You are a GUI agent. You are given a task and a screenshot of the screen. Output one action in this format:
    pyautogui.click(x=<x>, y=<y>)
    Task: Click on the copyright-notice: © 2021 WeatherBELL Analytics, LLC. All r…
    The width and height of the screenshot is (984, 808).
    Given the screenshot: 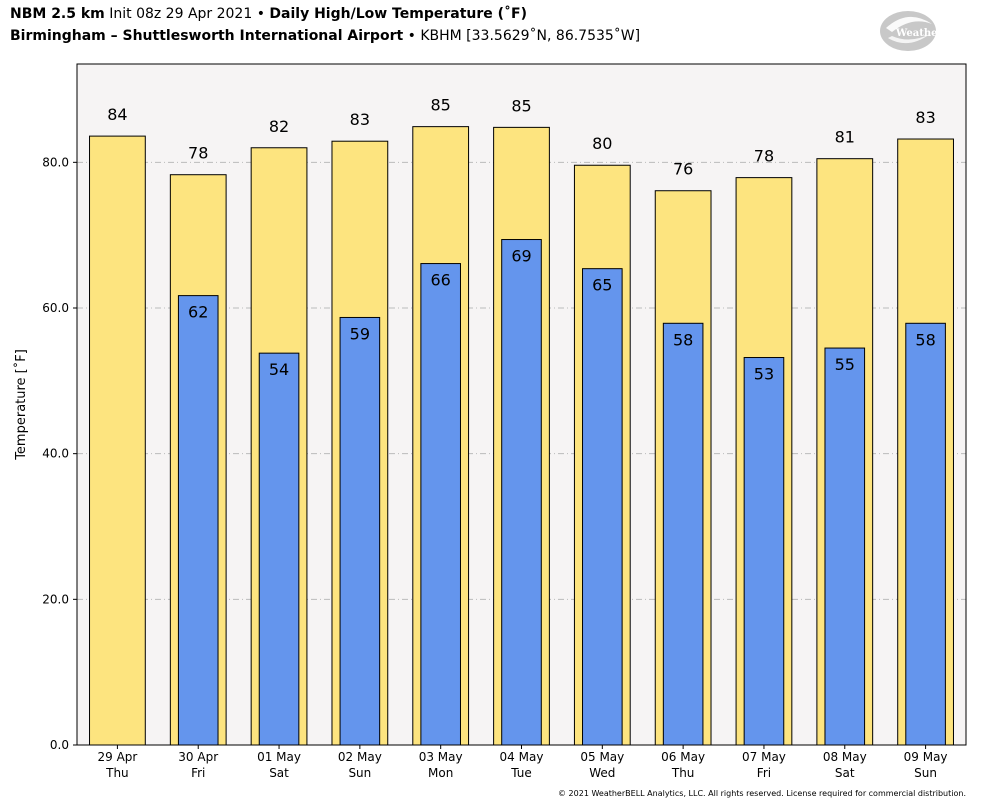 What is the action you would take?
    pyautogui.click(x=762, y=793)
    